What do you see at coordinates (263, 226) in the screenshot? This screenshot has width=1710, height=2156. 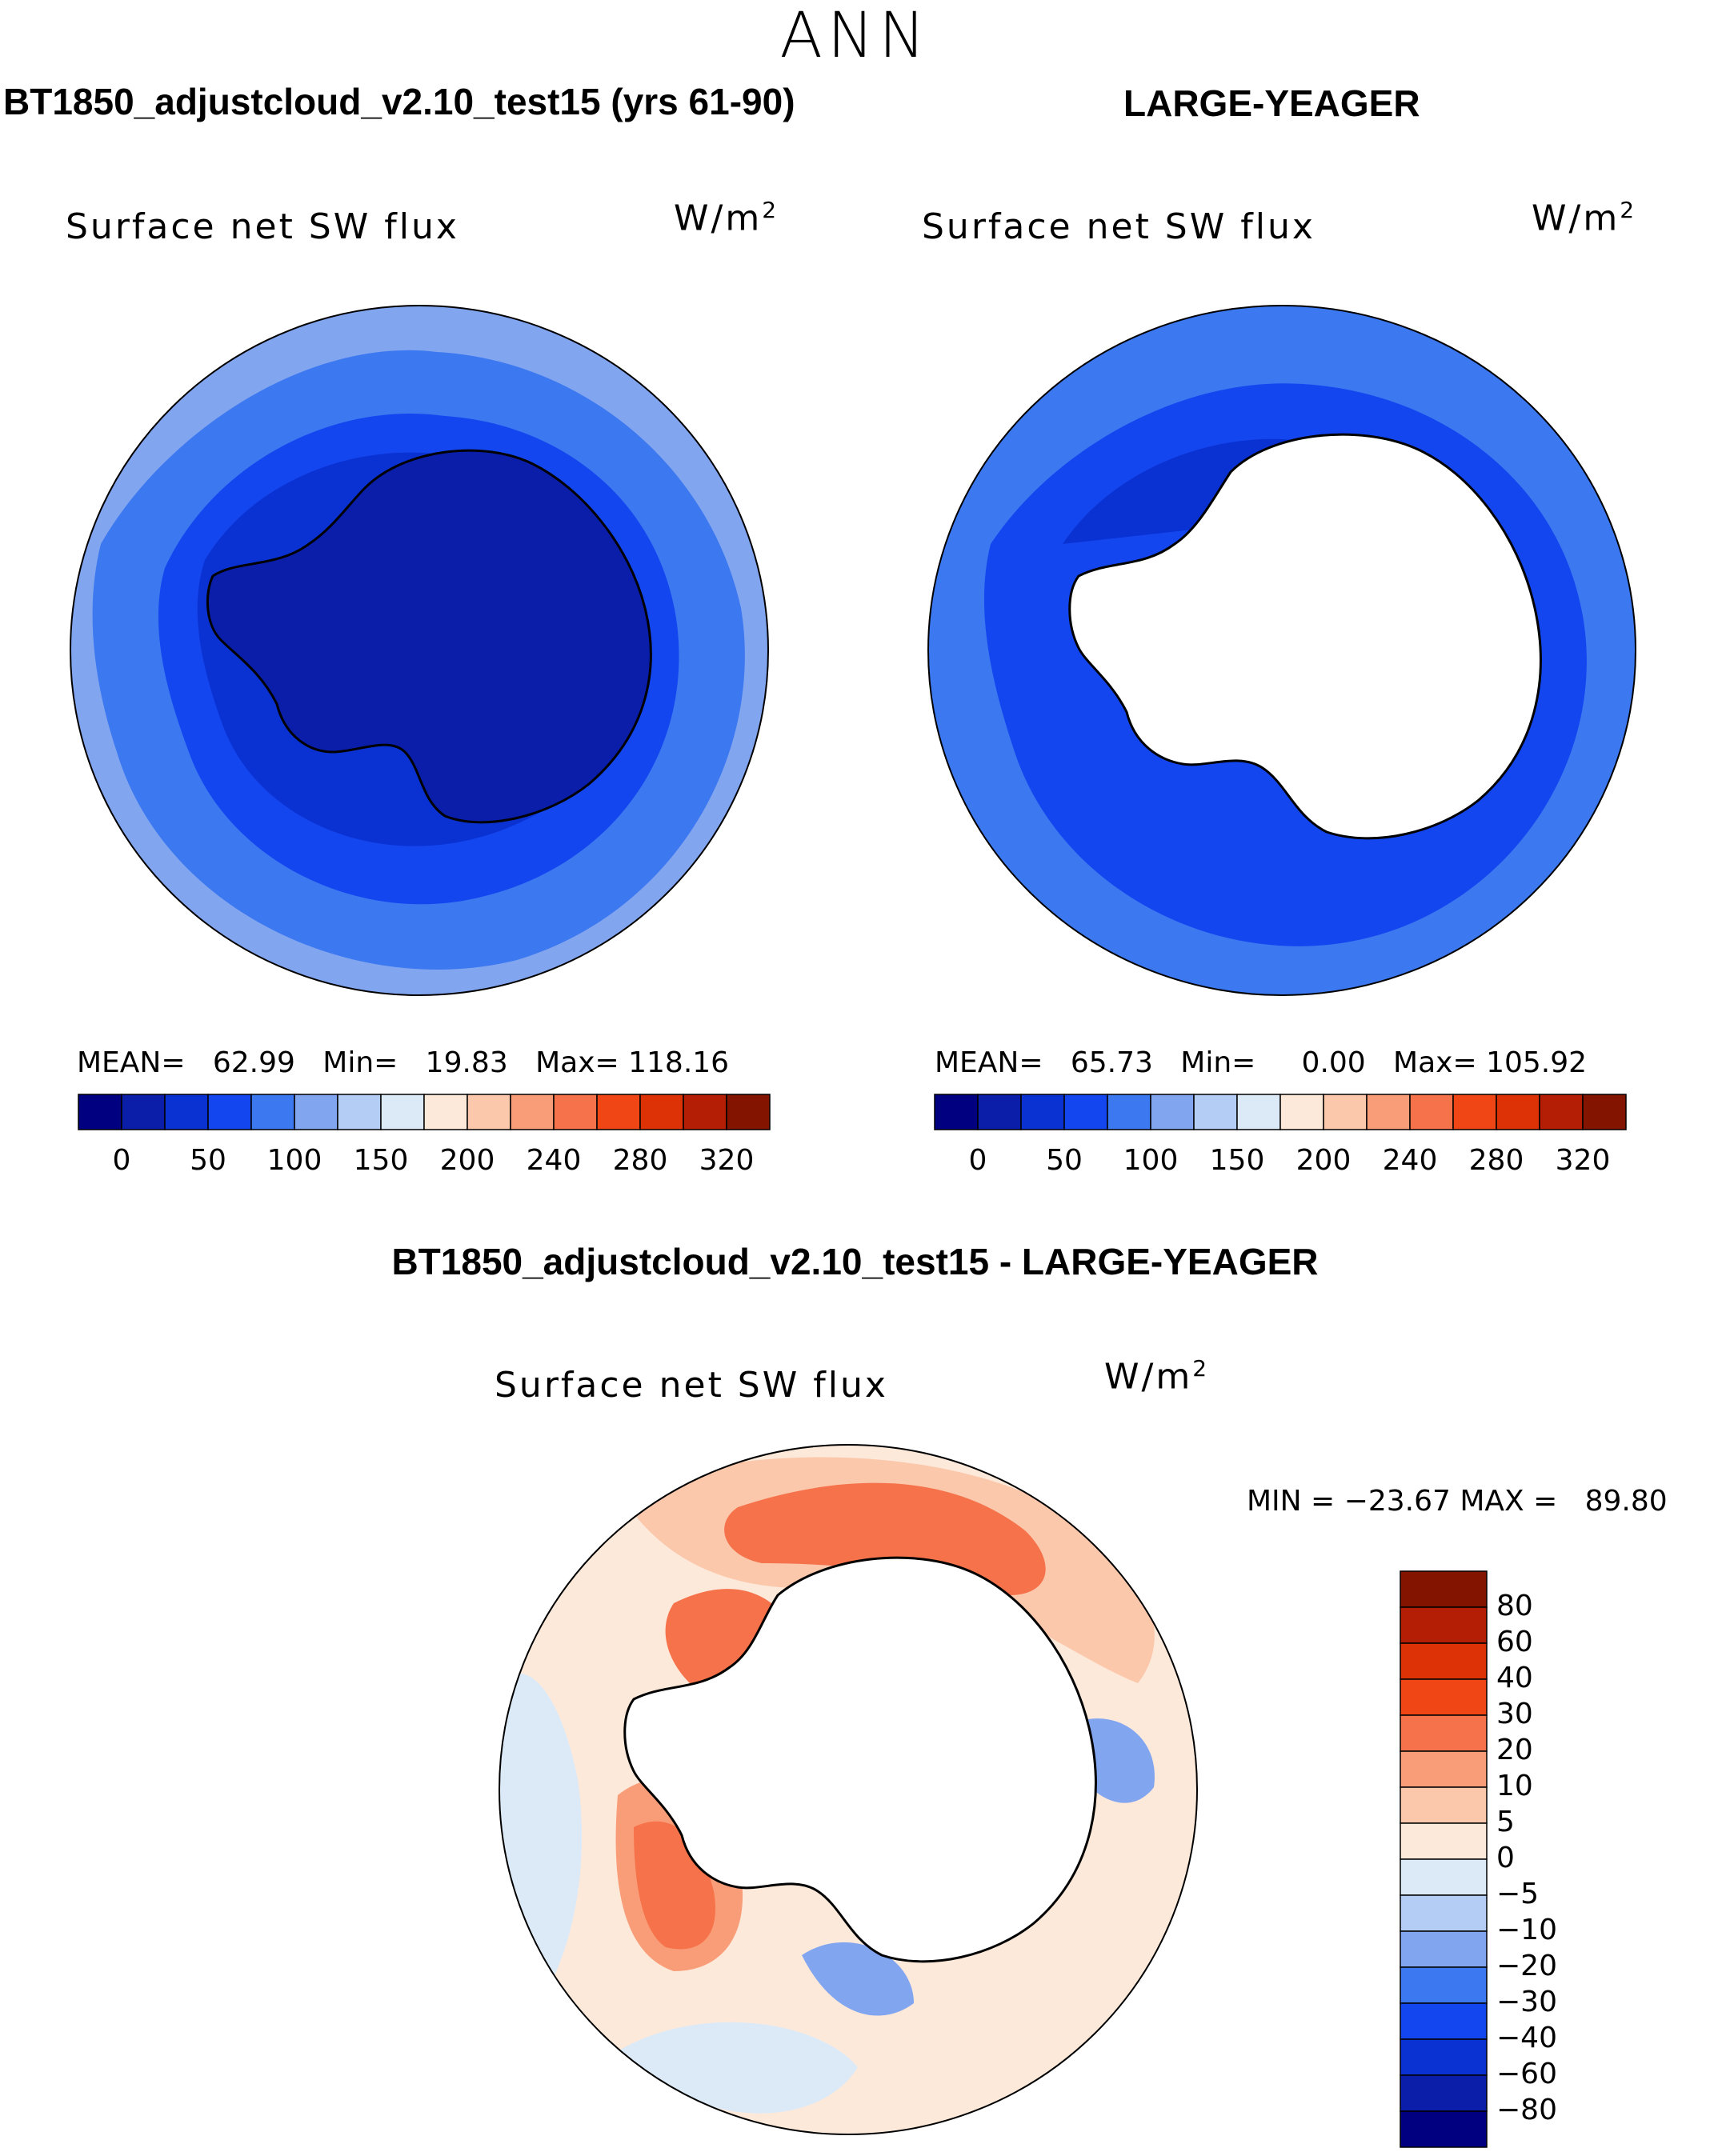 I see `panel1-variable-label: Surface net SW flux` at bounding box center [263, 226].